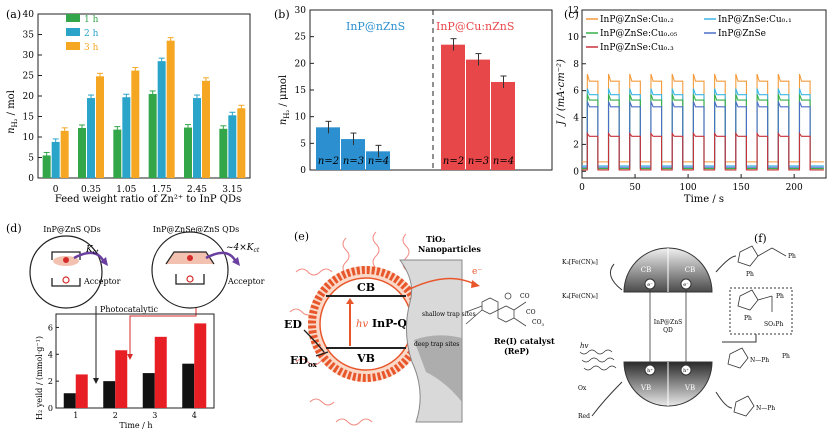 This screenshot has height=432, width=831. Describe the element at coordinates (525, 296) in the screenshot. I see `co-label-1: CO` at that location.